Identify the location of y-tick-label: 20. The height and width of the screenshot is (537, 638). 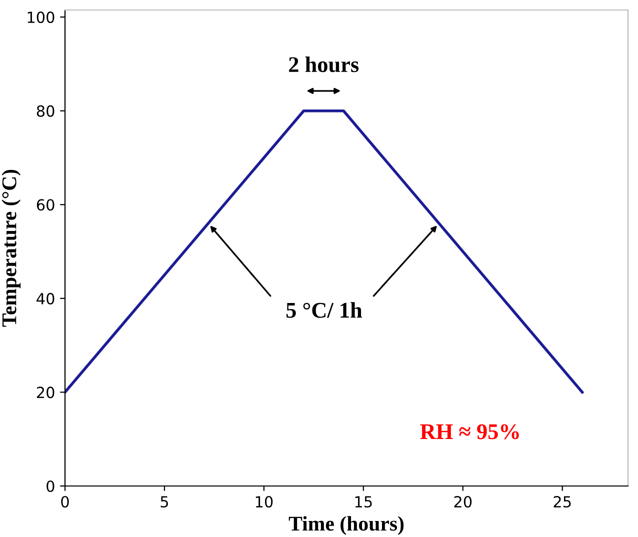
(45, 392).